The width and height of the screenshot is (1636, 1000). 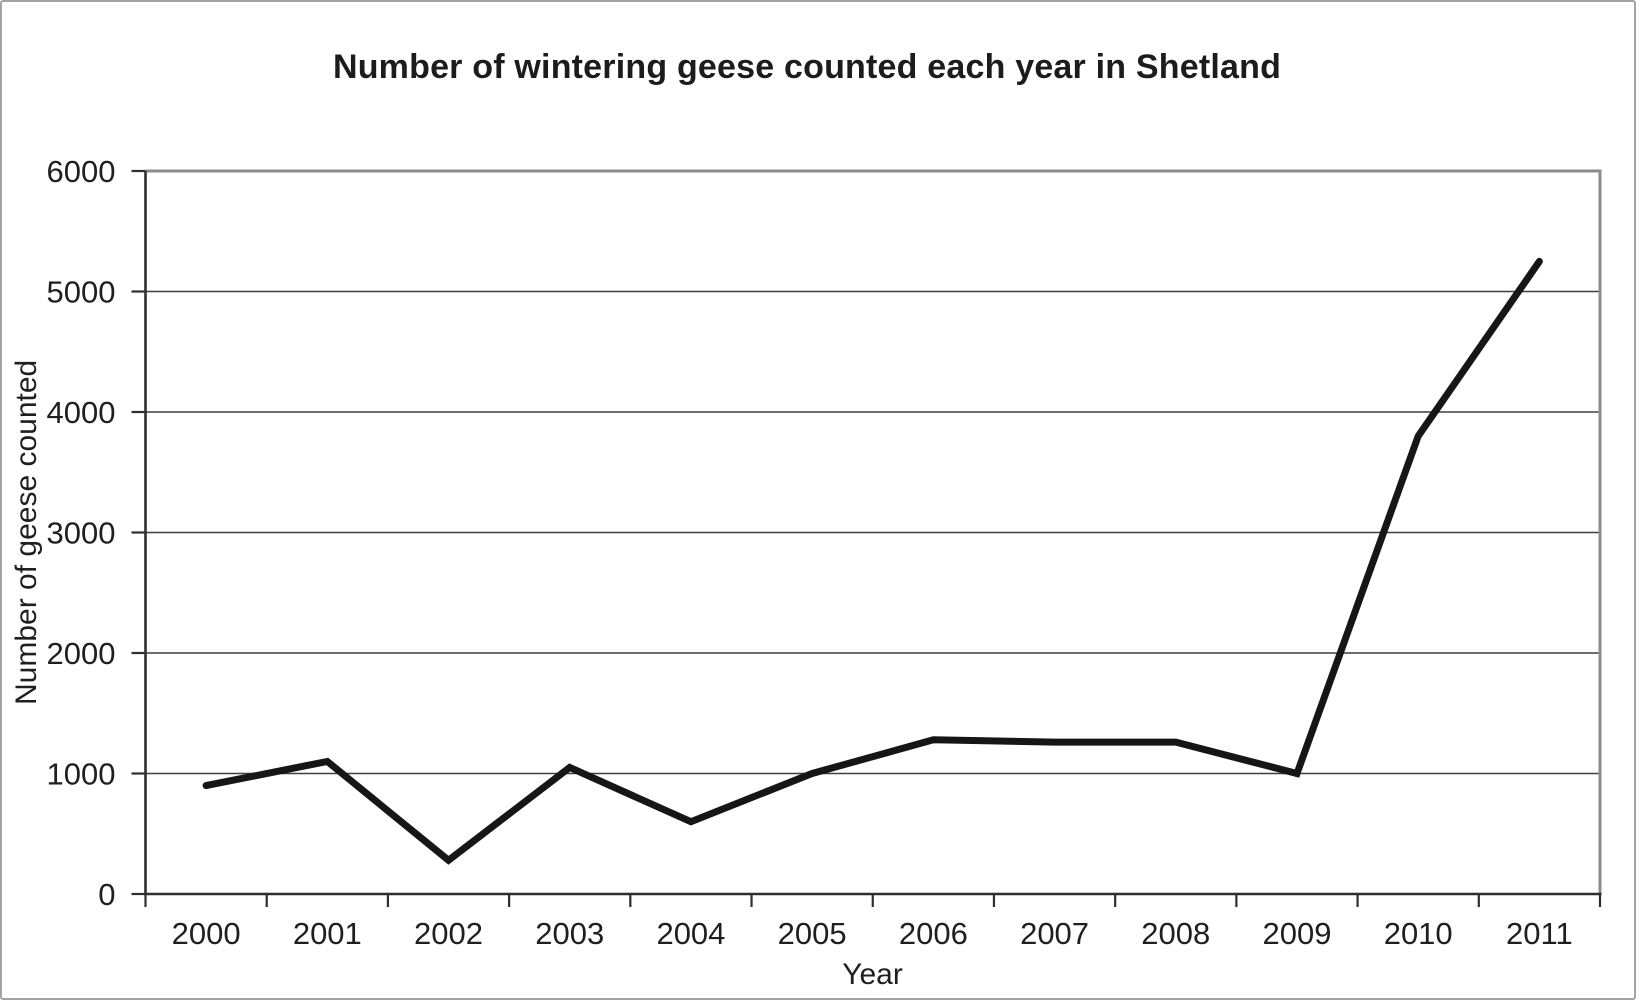 What do you see at coordinates (81, 773) in the screenshot?
I see `y-tick-label-1000: 1000` at bounding box center [81, 773].